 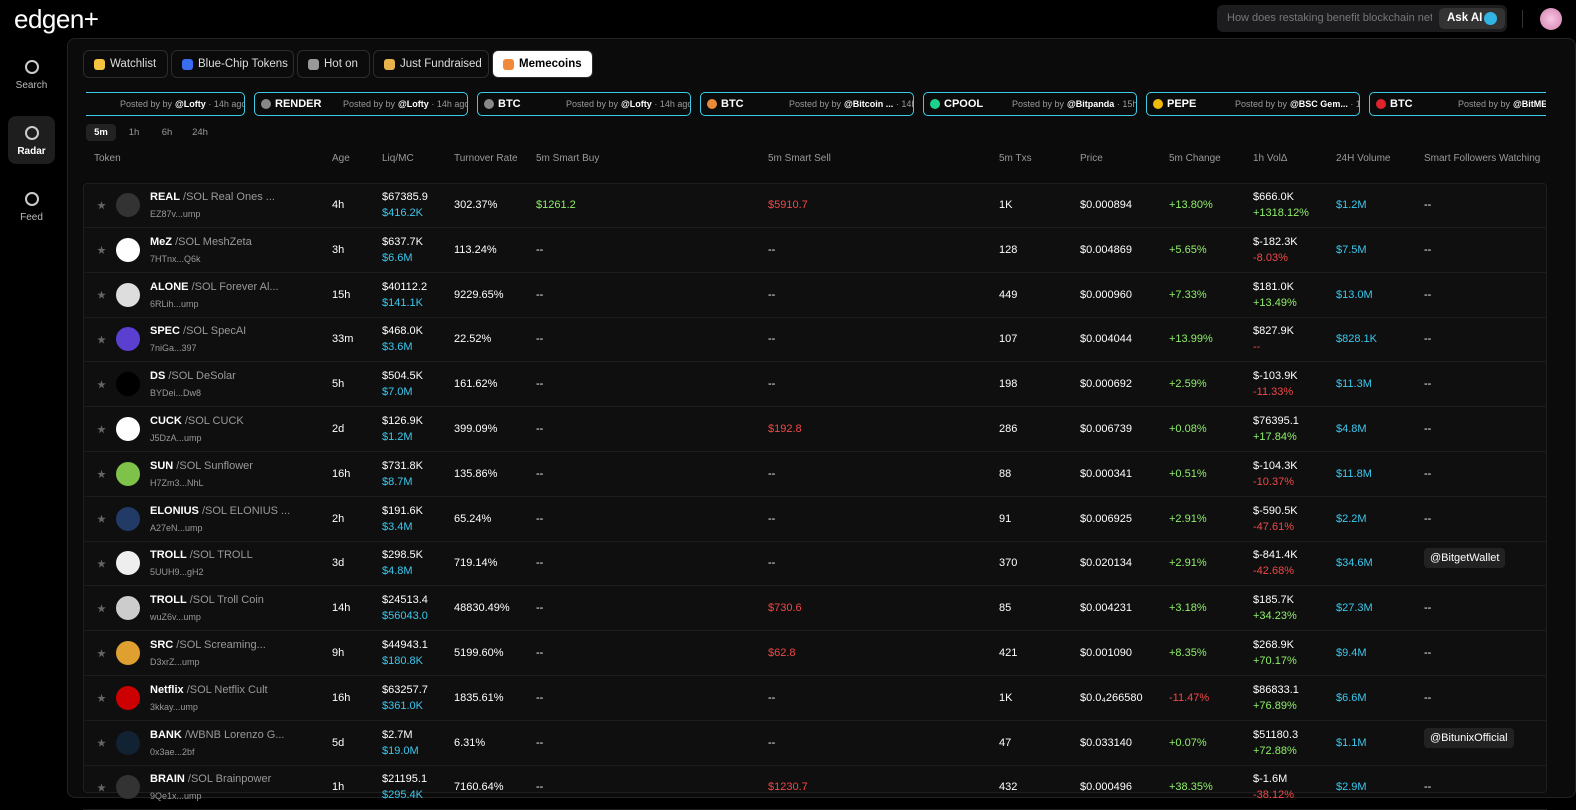 What do you see at coordinates (799, 158) in the screenshot?
I see `column-header: 5m Smart Sell` at bounding box center [799, 158].